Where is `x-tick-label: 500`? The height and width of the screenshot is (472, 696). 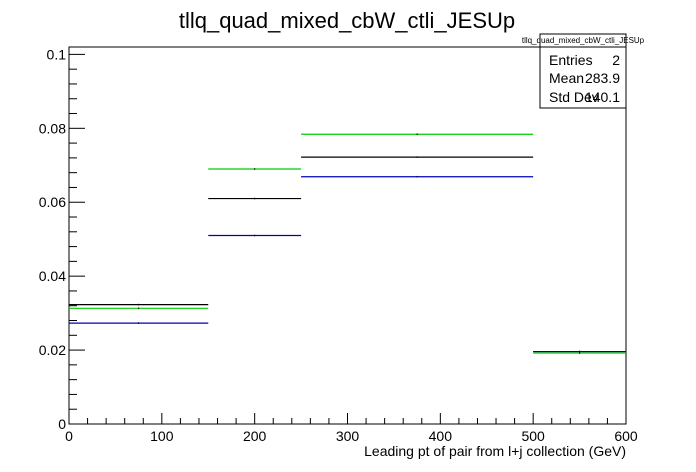
x-tick-label: 500 is located at coordinates (533, 436).